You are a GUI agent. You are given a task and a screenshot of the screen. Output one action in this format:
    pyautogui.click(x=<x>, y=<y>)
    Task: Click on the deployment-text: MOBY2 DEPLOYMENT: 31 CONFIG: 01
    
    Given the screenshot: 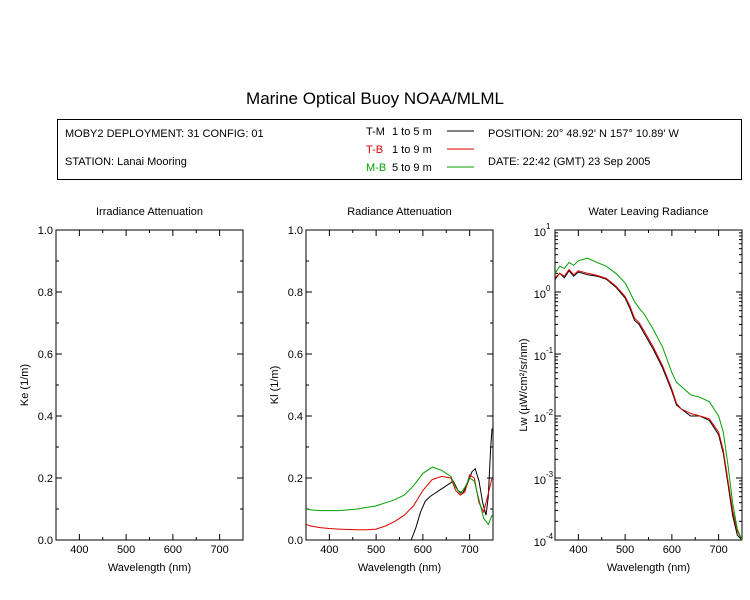 What is the action you would take?
    pyautogui.click(x=164, y=134)
    